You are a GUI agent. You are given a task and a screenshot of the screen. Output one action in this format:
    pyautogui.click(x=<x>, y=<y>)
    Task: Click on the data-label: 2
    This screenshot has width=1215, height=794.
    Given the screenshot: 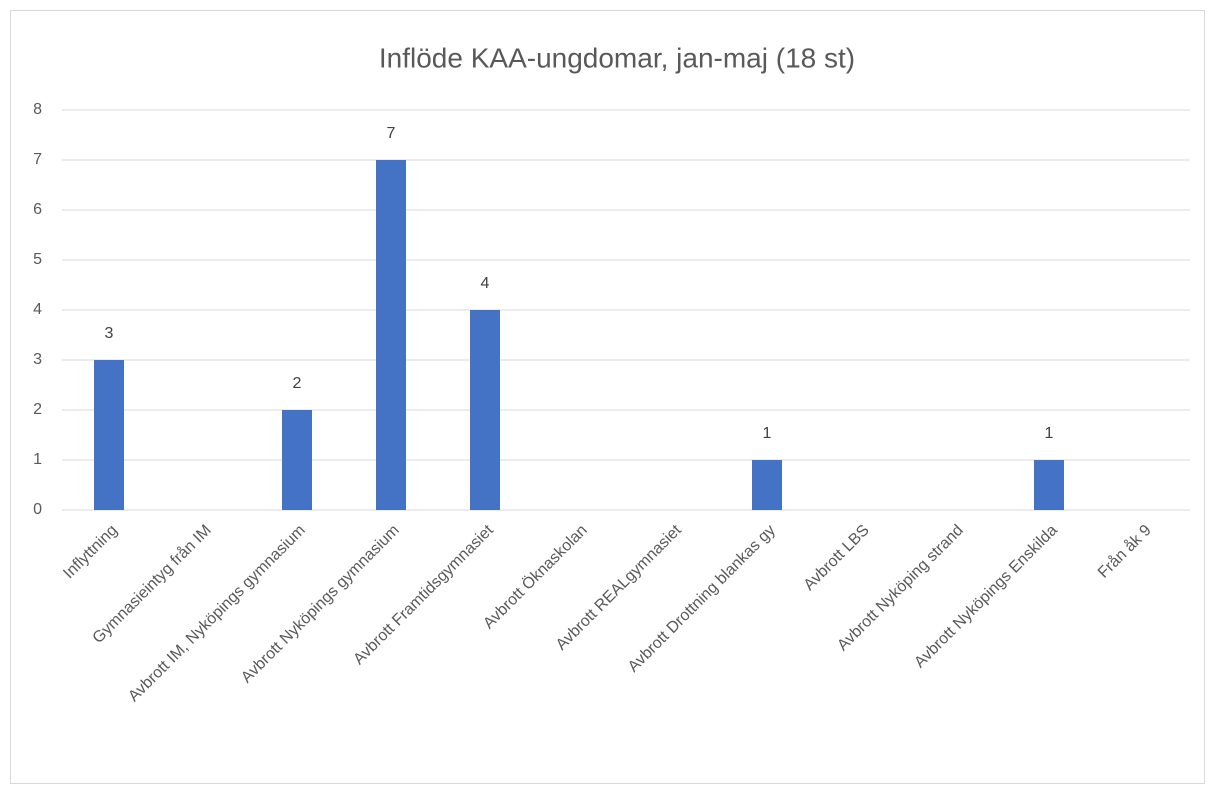 What is the action you would take?
    pyautogui.click(x=297, y=383)
    